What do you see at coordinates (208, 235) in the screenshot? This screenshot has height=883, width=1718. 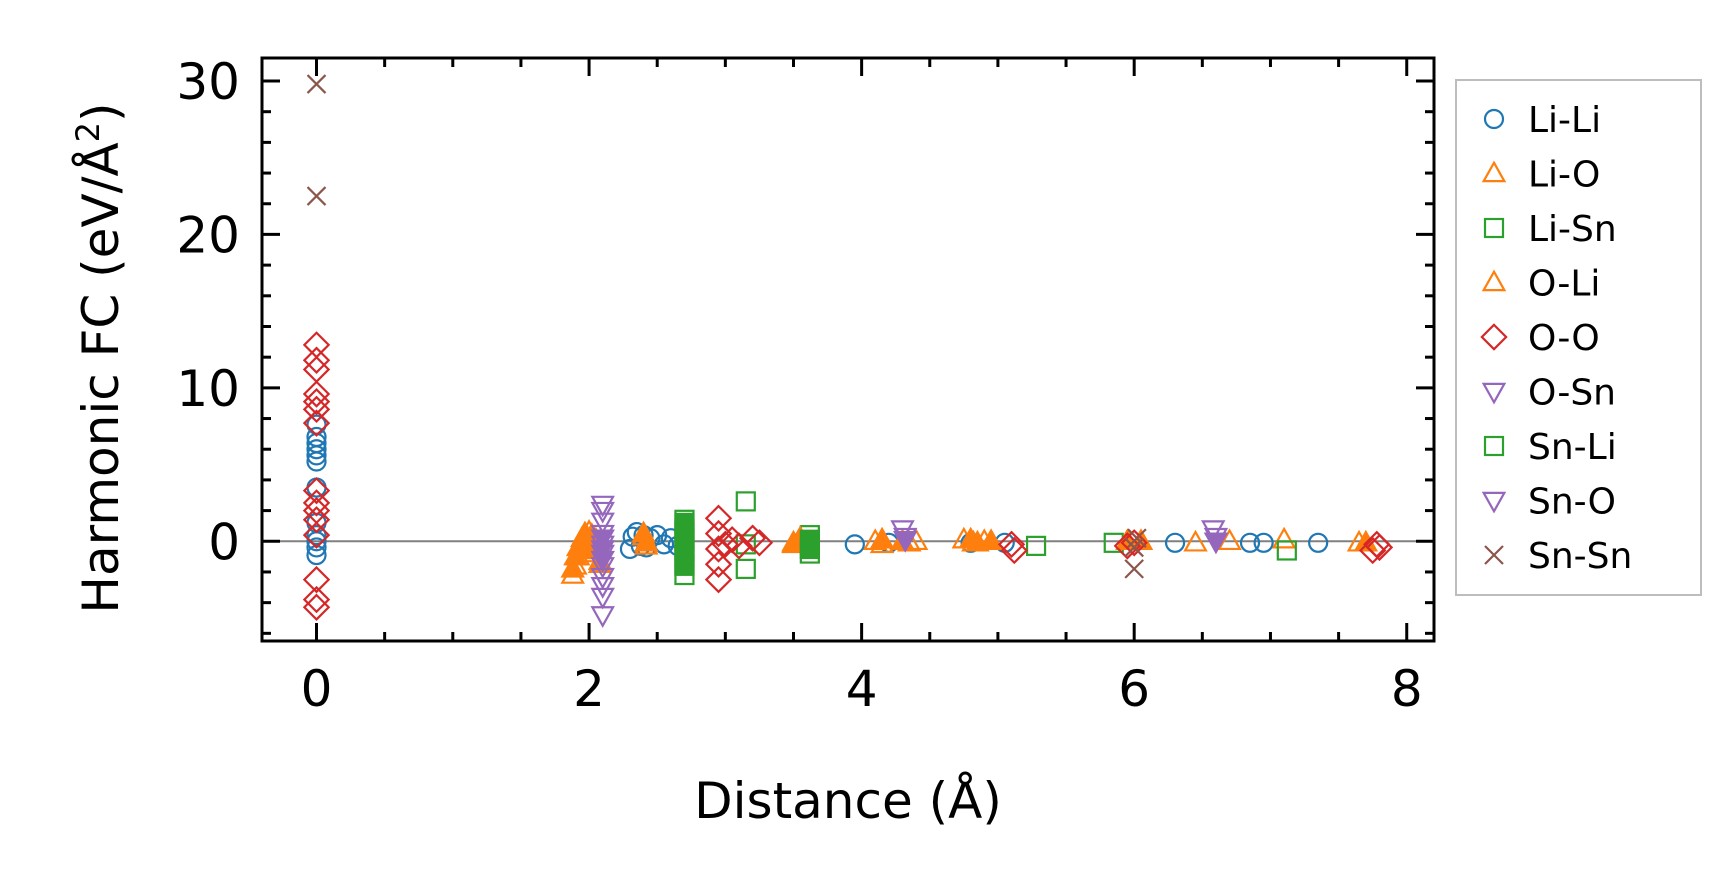 I see `y-tick-label: 20` at bounding box center [208, 235].